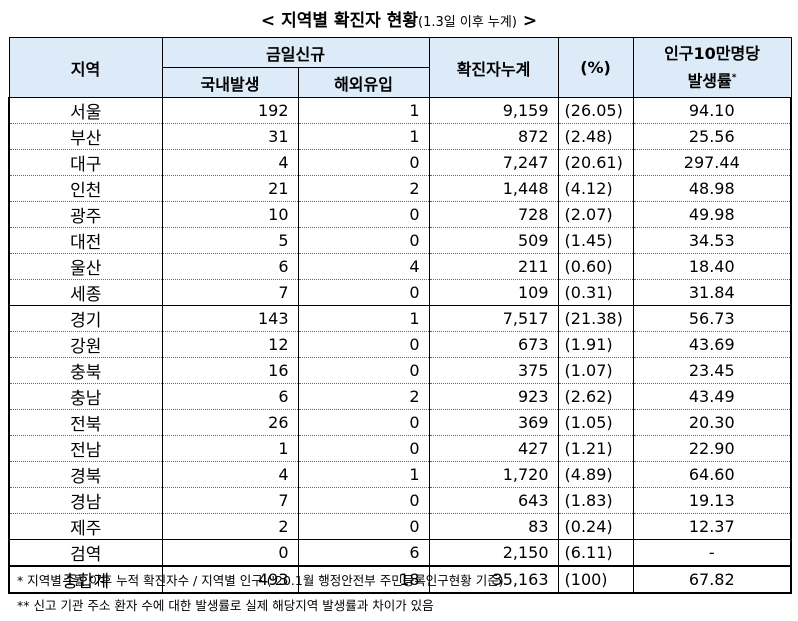  Describe the element at coordinates (85, 266) in the screenshot. I see `cell-region: 울산` at that location.